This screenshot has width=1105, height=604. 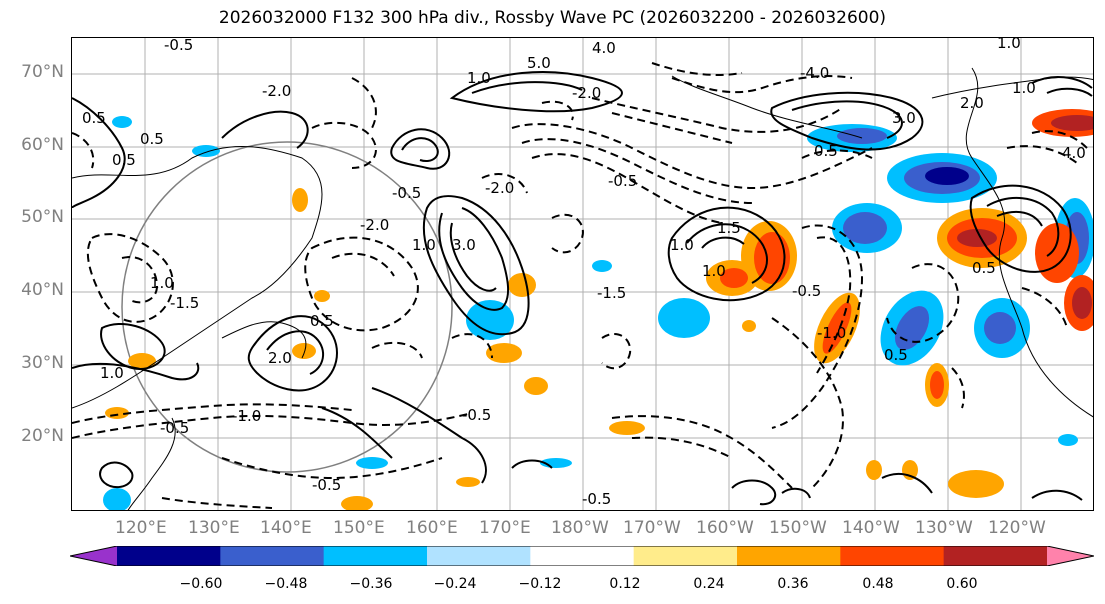 I want to click on colorbar-extension-low, so click(x=93, y=556).